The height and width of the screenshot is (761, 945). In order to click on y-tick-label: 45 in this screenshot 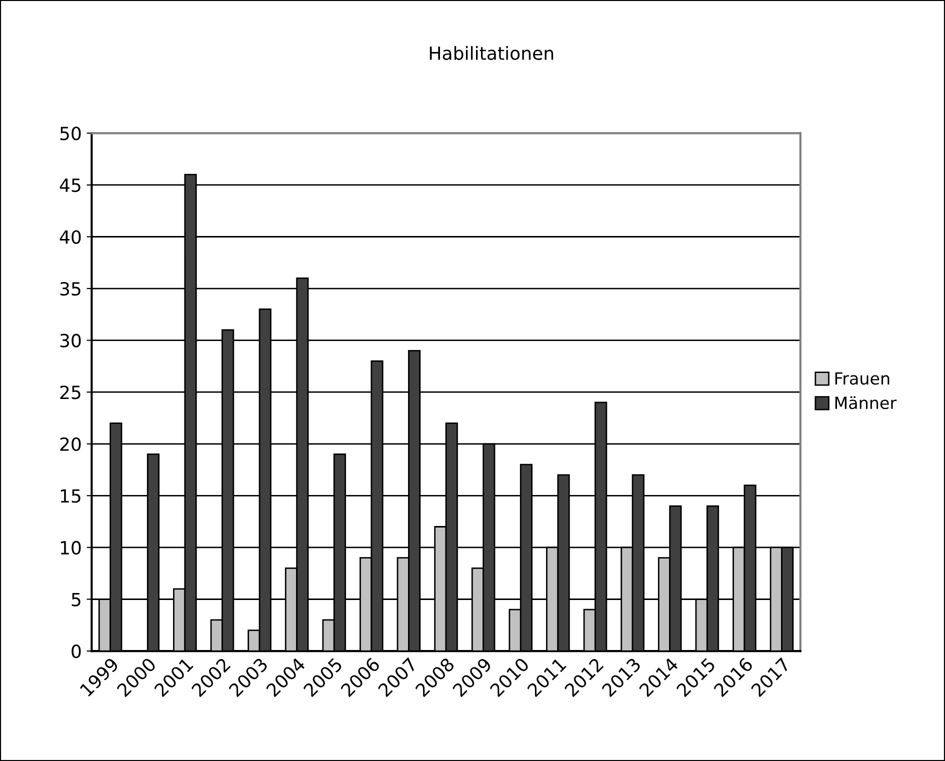, I will do `click(70, 185)`.